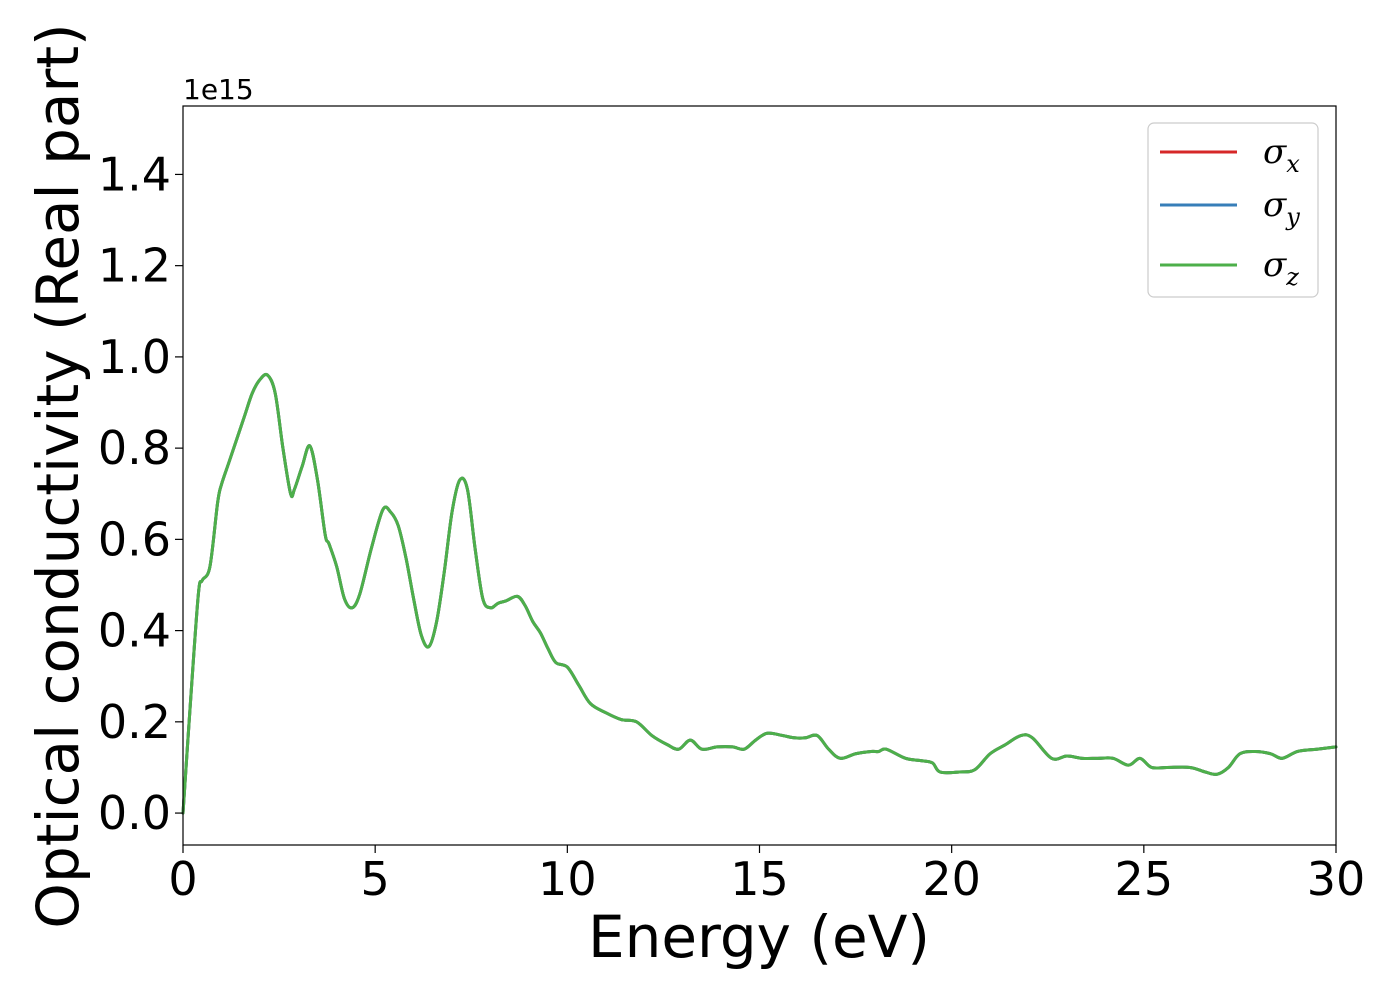  Describe the element at coordinates (134, 266) in the screenshot. I see `y-tick-label: 1.2` at that location.